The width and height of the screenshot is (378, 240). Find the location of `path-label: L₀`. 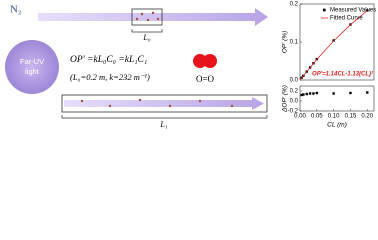

path-label: L₀ is located at coordinates (146, 37).